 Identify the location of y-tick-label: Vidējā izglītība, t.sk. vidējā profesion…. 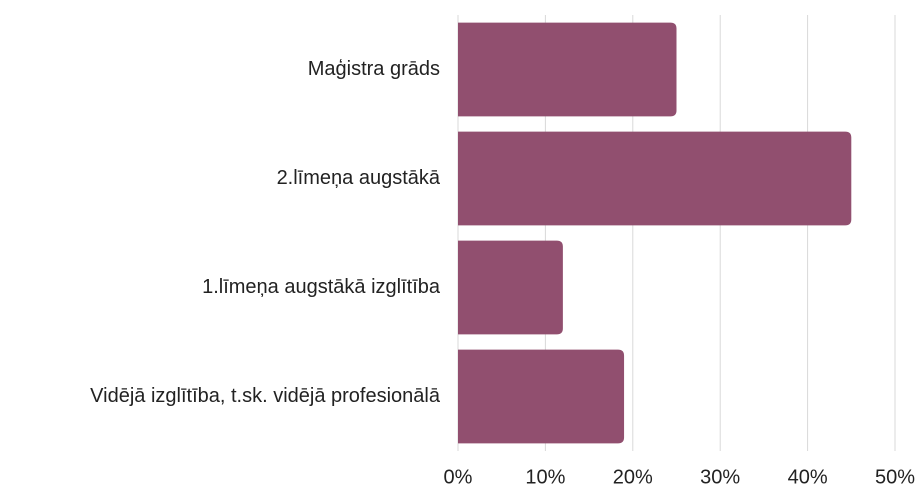
(265, 396).